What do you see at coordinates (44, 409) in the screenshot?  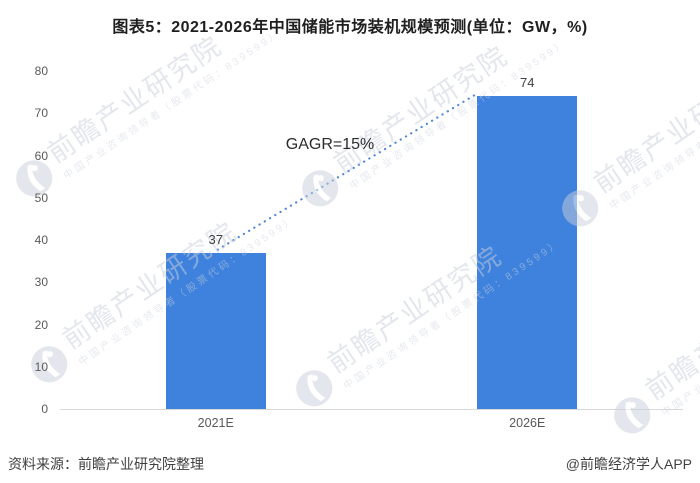 I see `y-axis-tick-label: 0` at bounding box center [44, 409].